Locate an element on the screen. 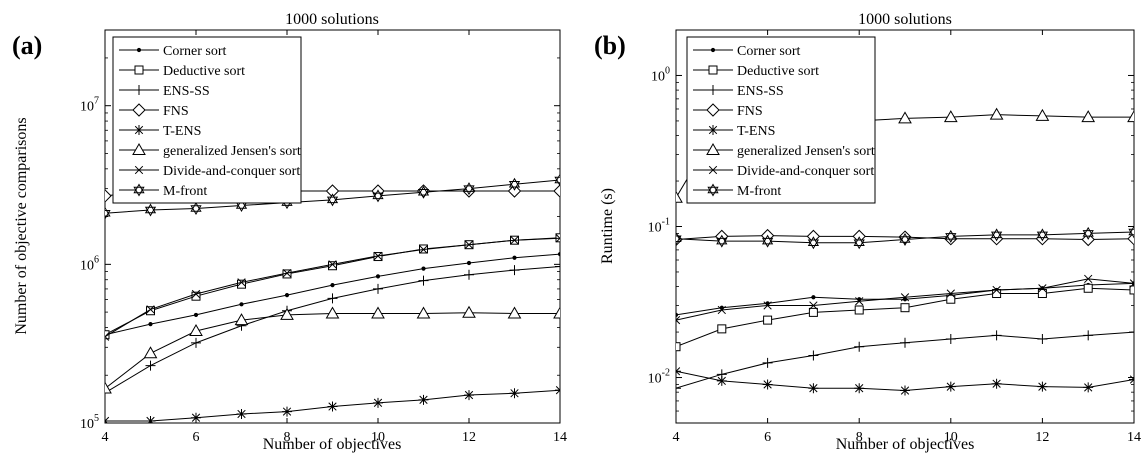  y-tick-exponent: 6 is located at coordinates (96, 259).